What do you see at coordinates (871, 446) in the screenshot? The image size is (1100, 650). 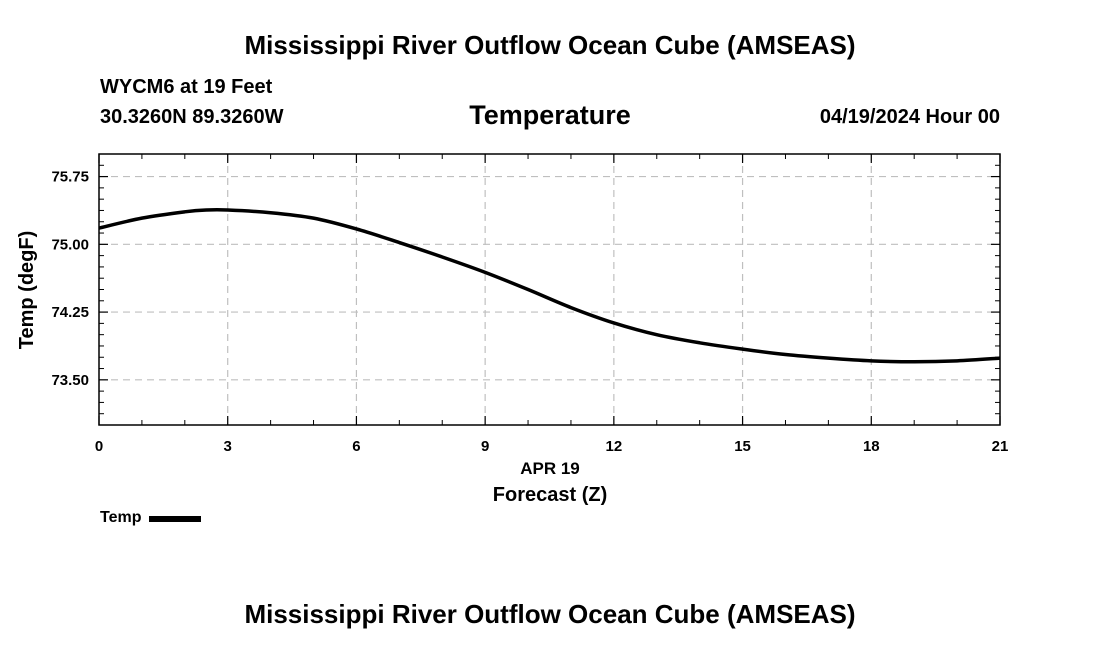 I see `x-tick-label: 18` at bounding box center [871, 446].